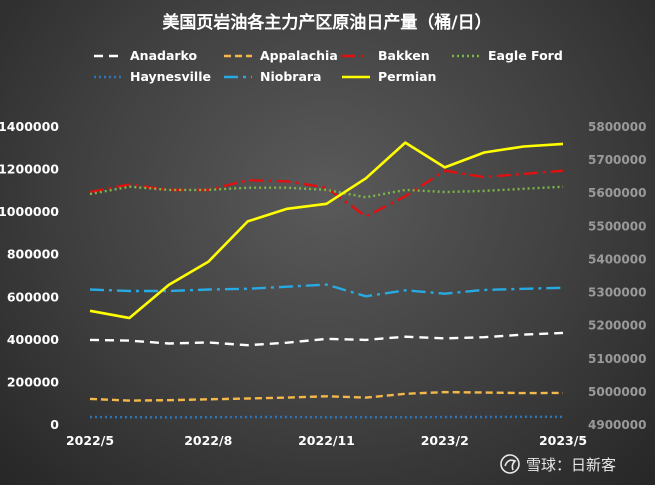 This screenshot has height=485, width=655. Describe the element at coordinates (445, 440) in the screenshot. I see `x-tick-label: 2023/2` at that location.